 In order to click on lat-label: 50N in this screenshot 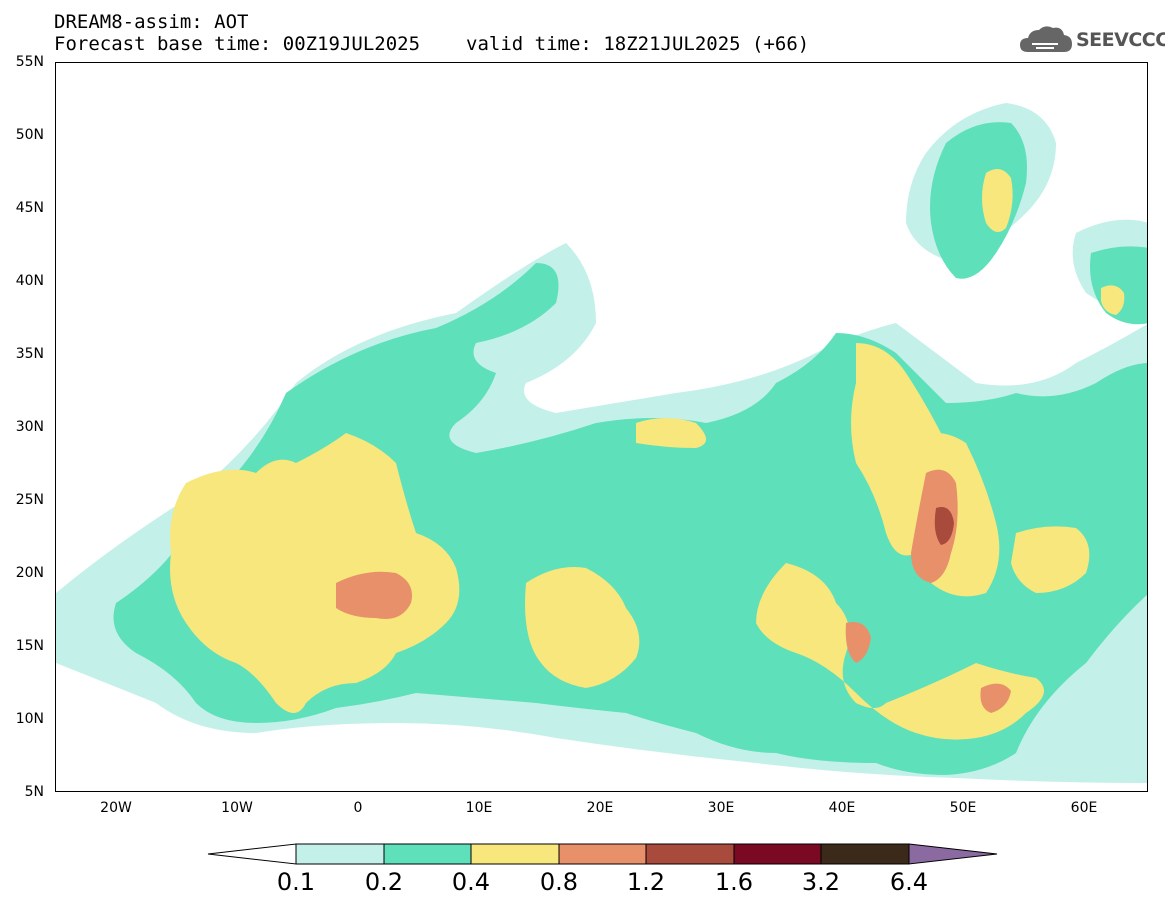, I will do `click(29, 135)`.